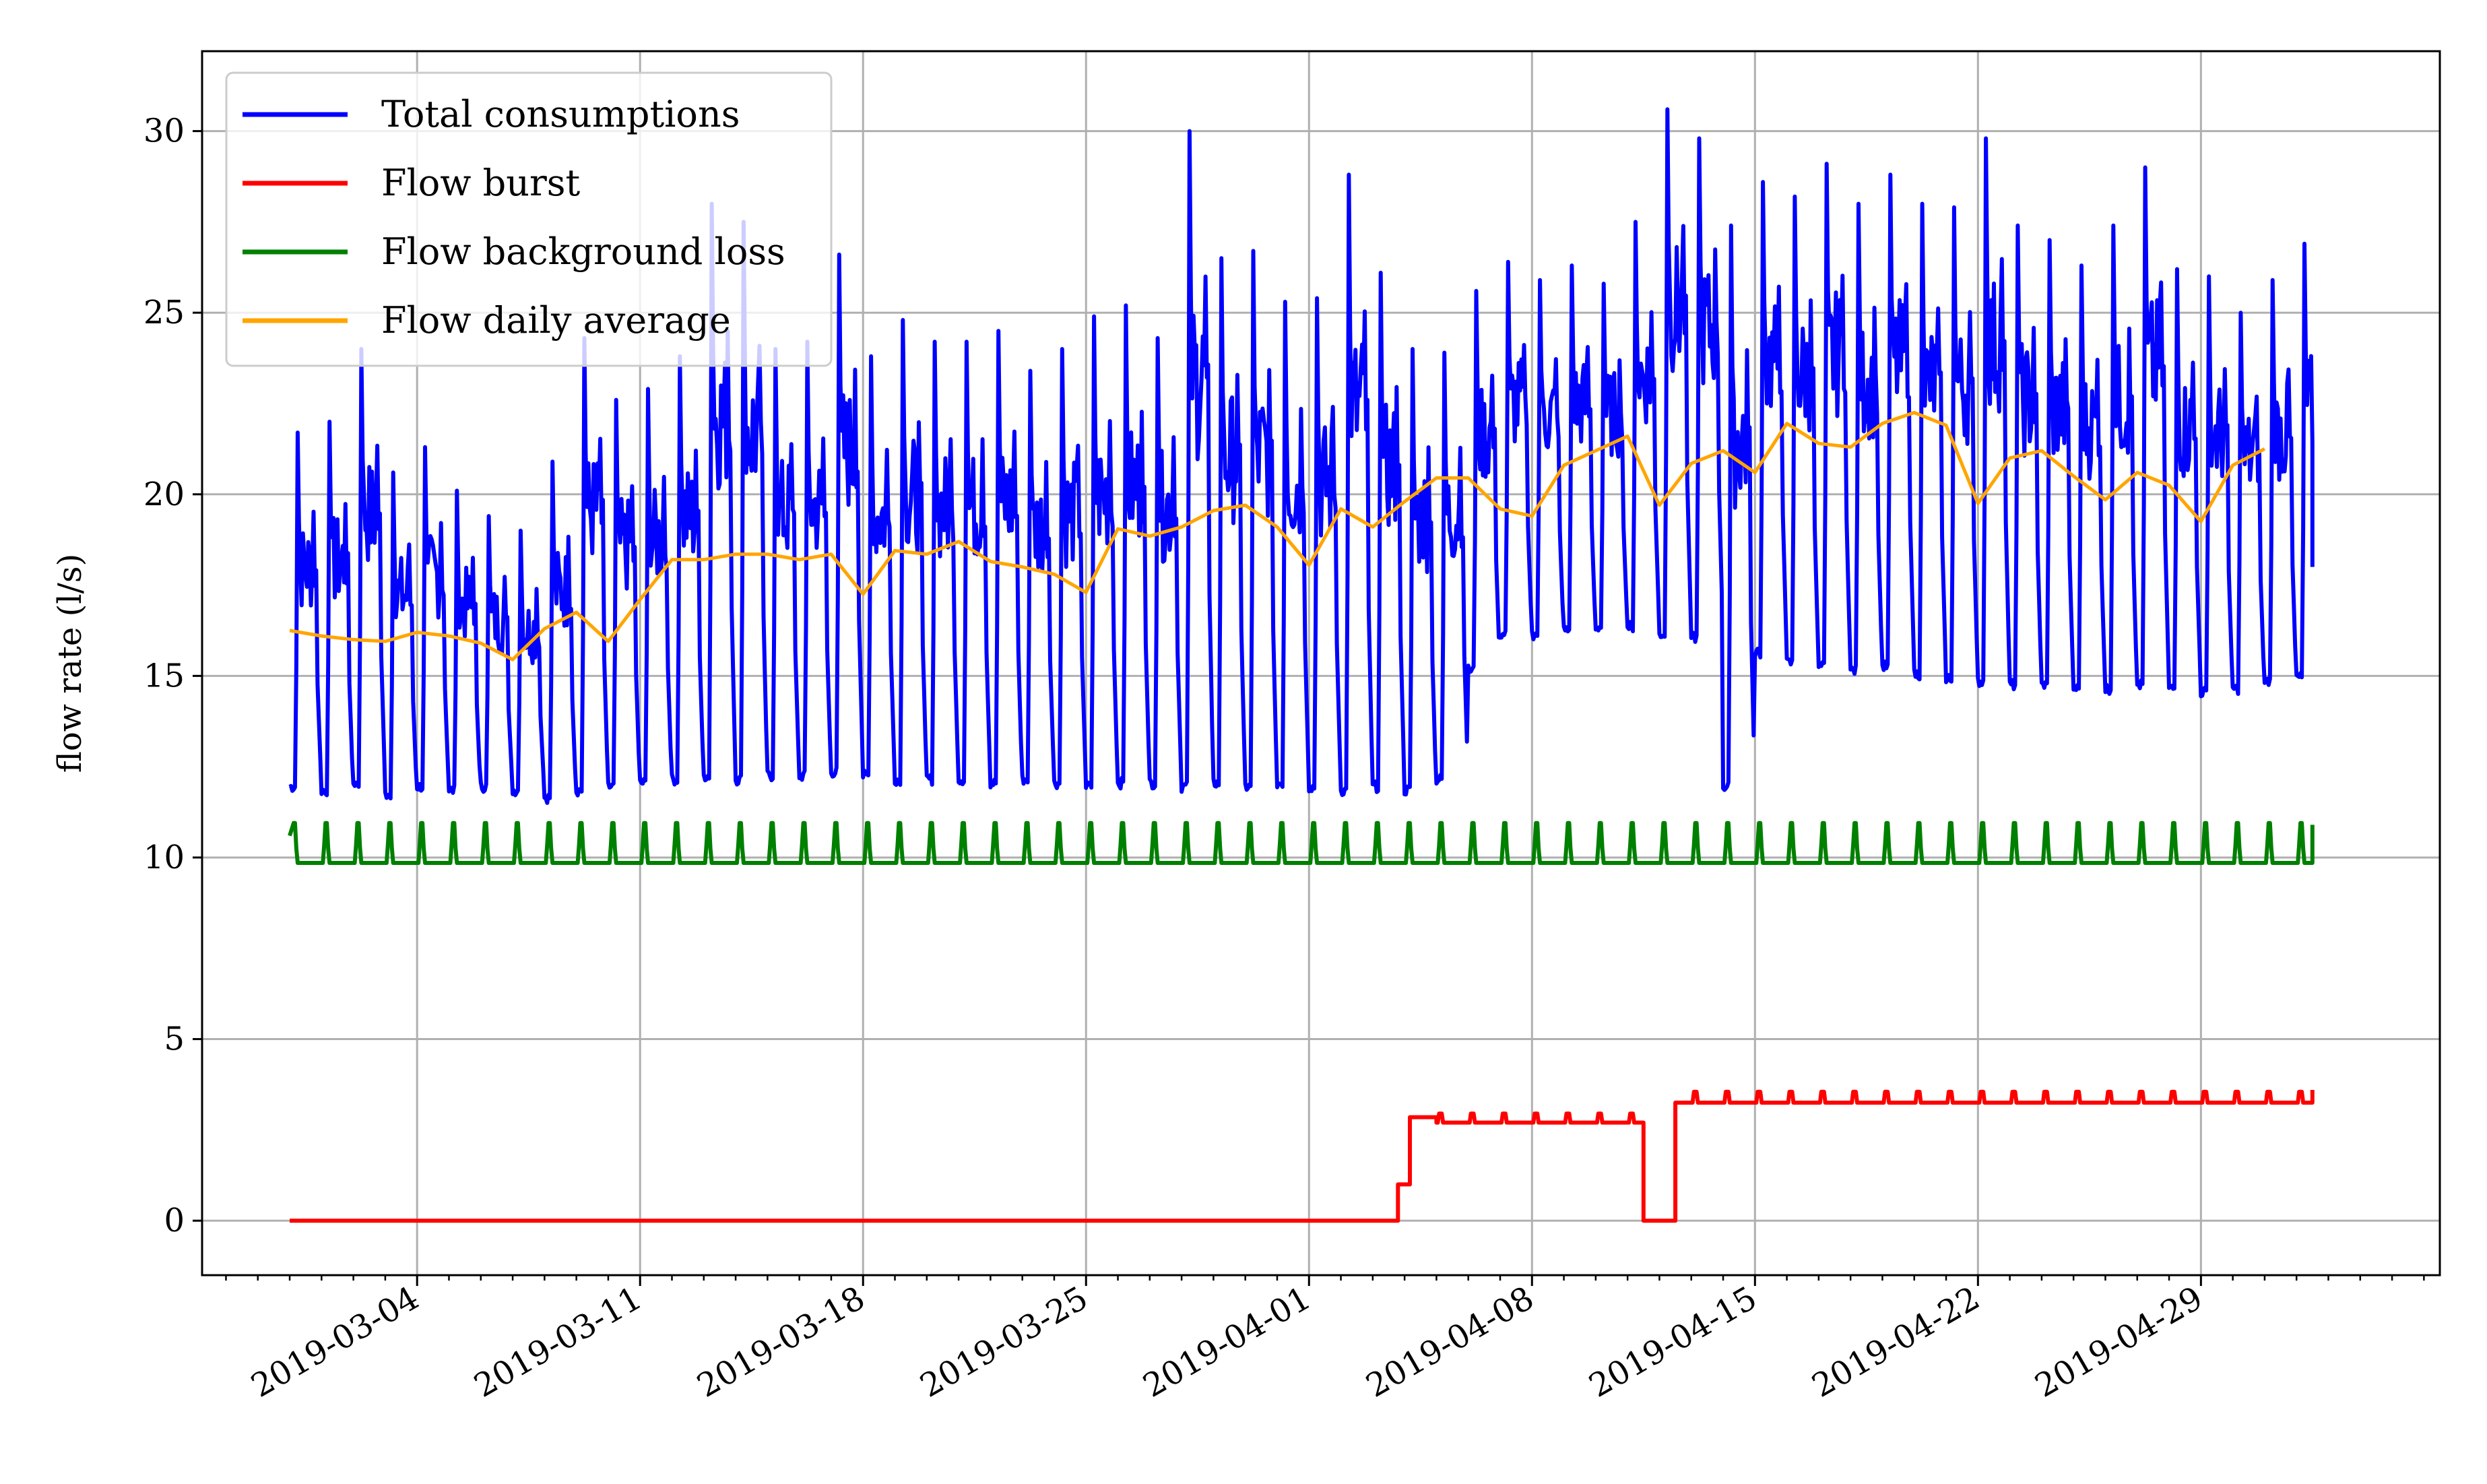 Image resolution: width=2487 pixels, height=1484 pixels. What do you see at coordinates (174, 1220) in the screenshot?
I see `y-tick-label: 0` at bounding box center [174, 1220].